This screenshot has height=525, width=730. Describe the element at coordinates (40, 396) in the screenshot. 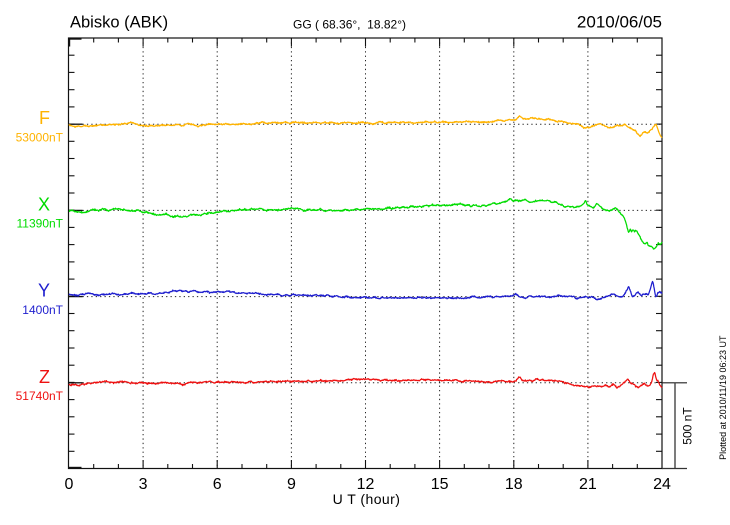

I see `svg-text: 51740nT` at that location.